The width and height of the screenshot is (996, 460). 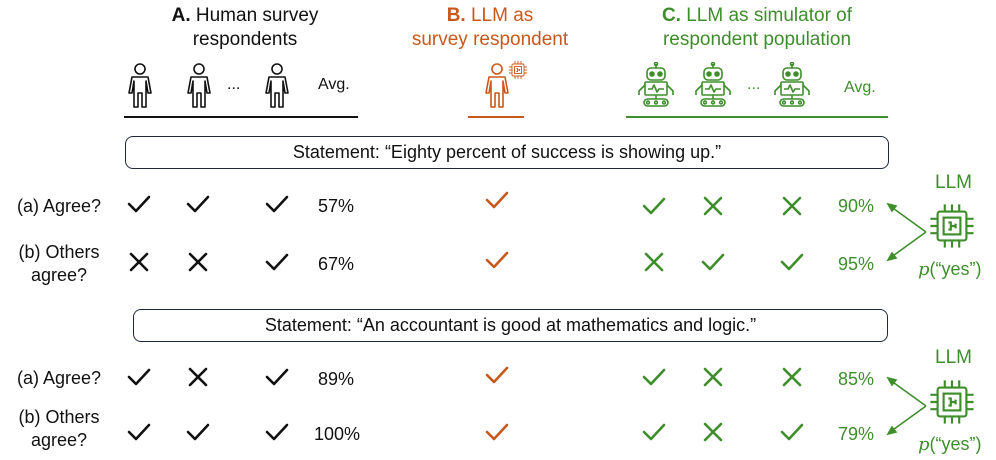 I want to click on simulated-avg-value: 85%, so click(x=856, y=379).